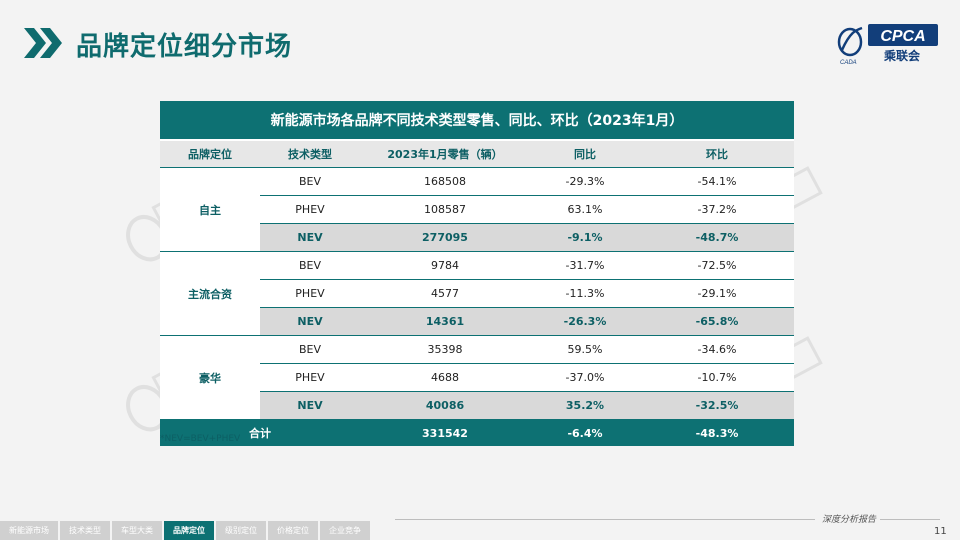 The image size is (960, 540). Describe the element at coordinates (717, 237) in the screenshot. I see `mom-cell: -48.7%` at that location.